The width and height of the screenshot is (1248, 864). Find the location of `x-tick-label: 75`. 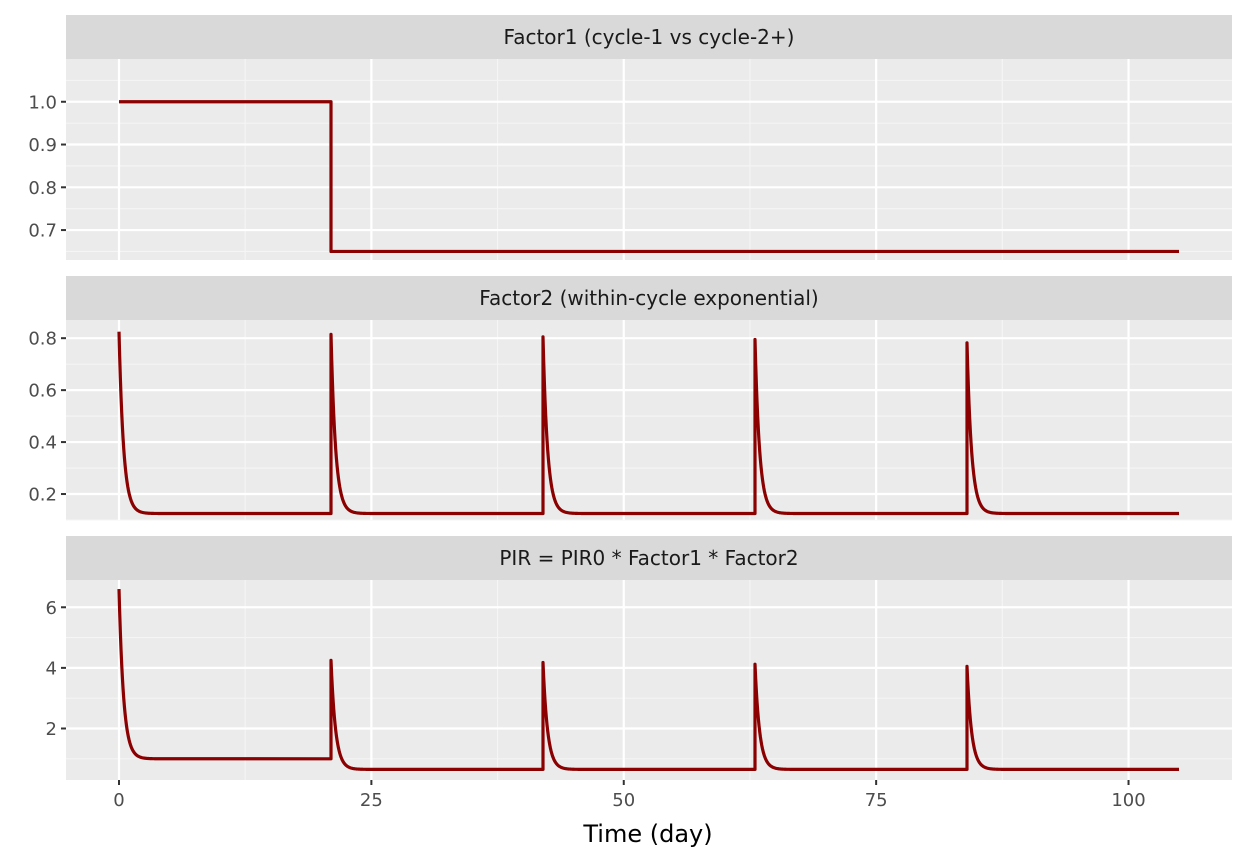

x-tick-label: 75 is located at coordinates (876, 800).